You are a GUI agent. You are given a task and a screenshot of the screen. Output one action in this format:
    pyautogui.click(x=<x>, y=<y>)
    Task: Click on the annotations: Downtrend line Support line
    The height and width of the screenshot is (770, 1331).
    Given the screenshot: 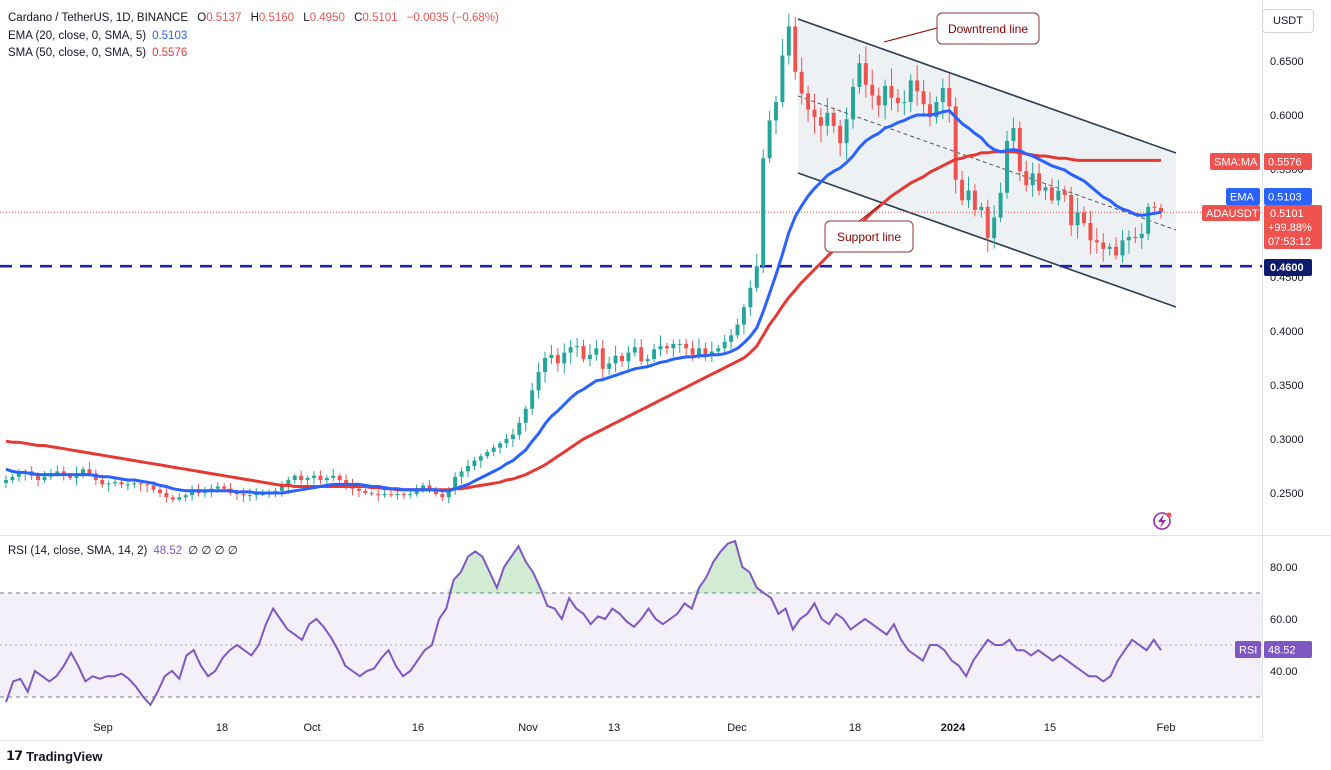 What is the action you would take?
    pyautogui.click(x=932, y=132)
    